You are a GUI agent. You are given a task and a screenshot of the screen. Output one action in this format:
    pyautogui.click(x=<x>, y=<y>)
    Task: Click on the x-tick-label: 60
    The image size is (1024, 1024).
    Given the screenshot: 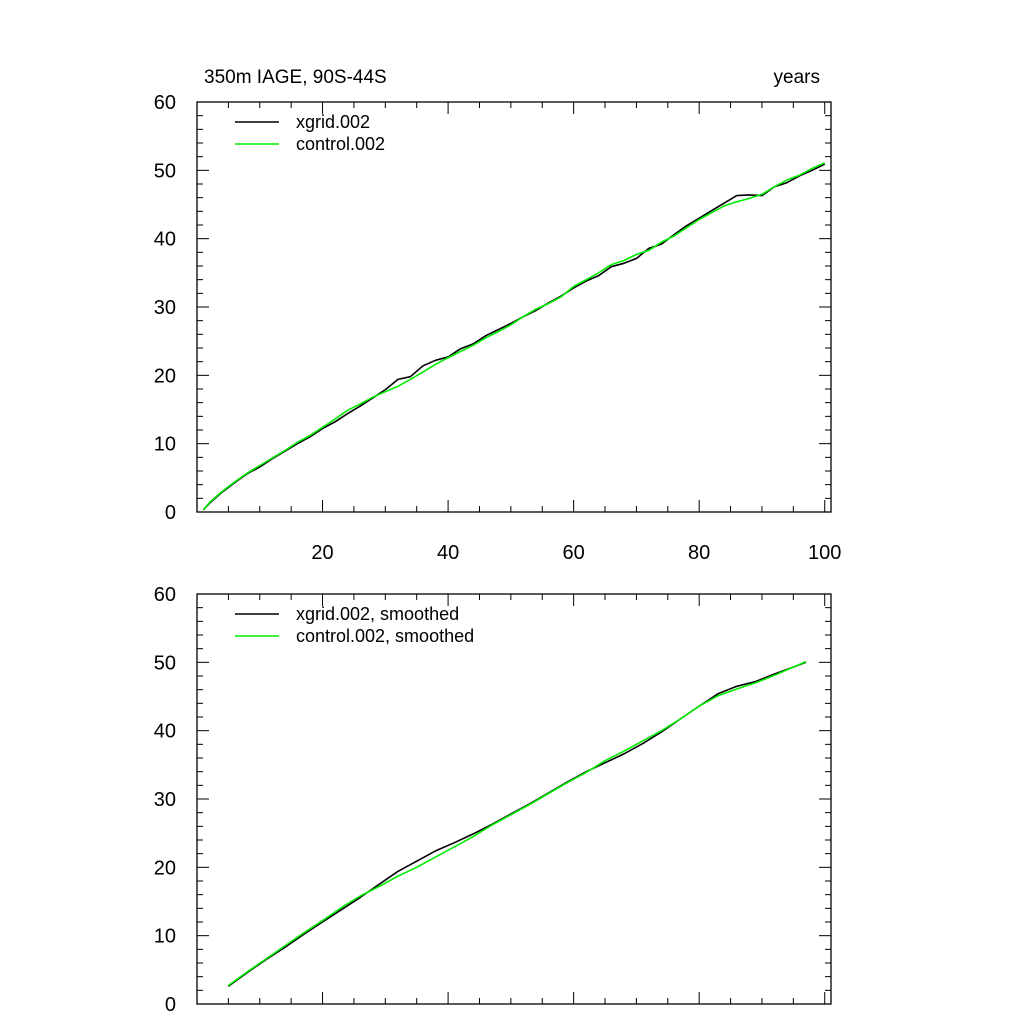 What is the action you would take?
    pyautogui.click(x=574, y=553)
    